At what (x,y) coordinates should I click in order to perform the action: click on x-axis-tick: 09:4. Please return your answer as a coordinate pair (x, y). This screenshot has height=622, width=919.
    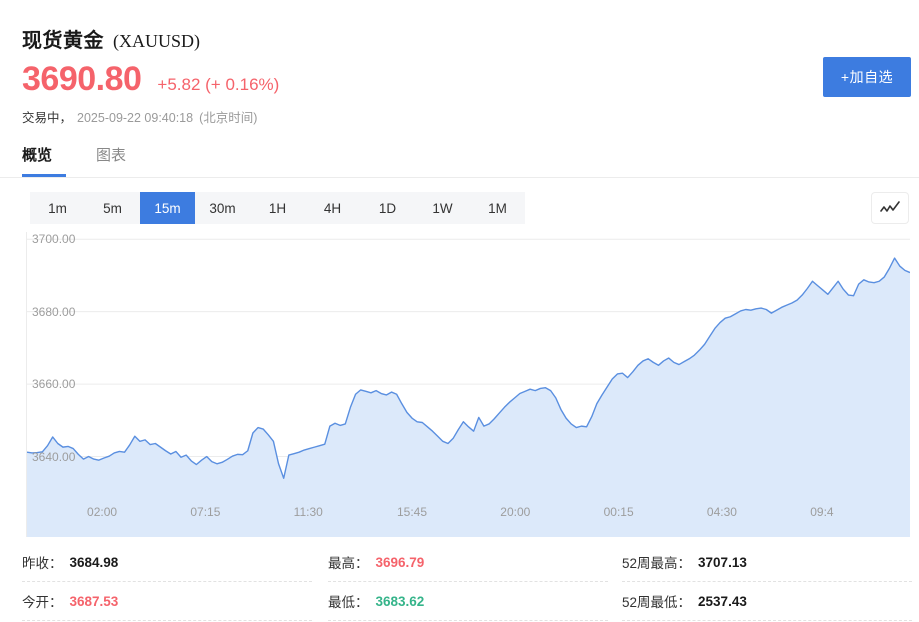
    Looking at the image, I should click on (822, 512).